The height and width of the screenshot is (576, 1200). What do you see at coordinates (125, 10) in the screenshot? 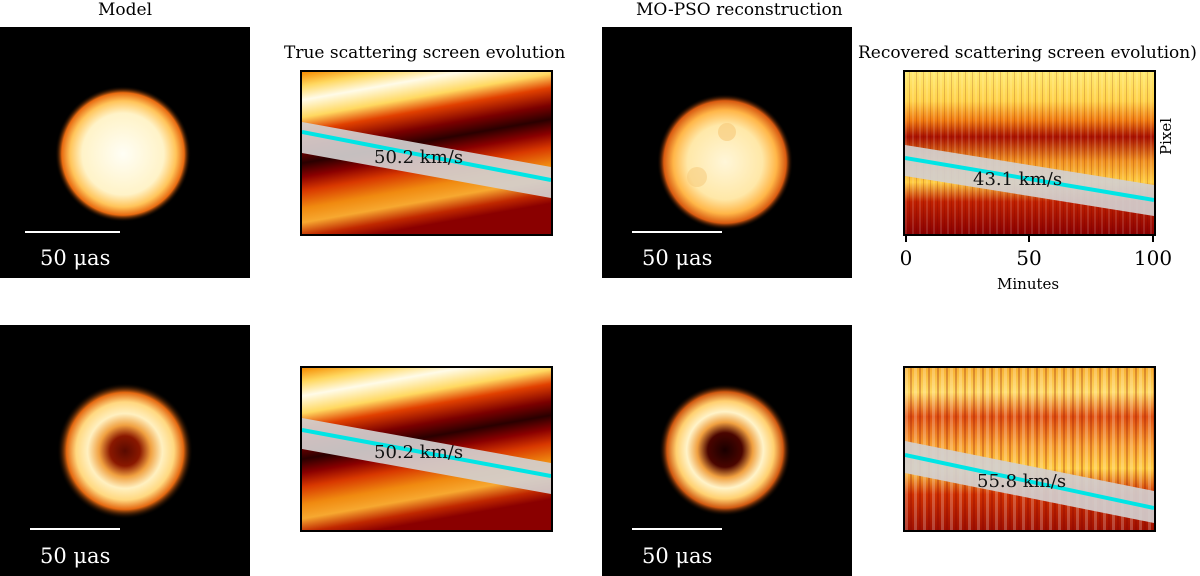
I see `title-model: Model` at bounding box center [125, 10].